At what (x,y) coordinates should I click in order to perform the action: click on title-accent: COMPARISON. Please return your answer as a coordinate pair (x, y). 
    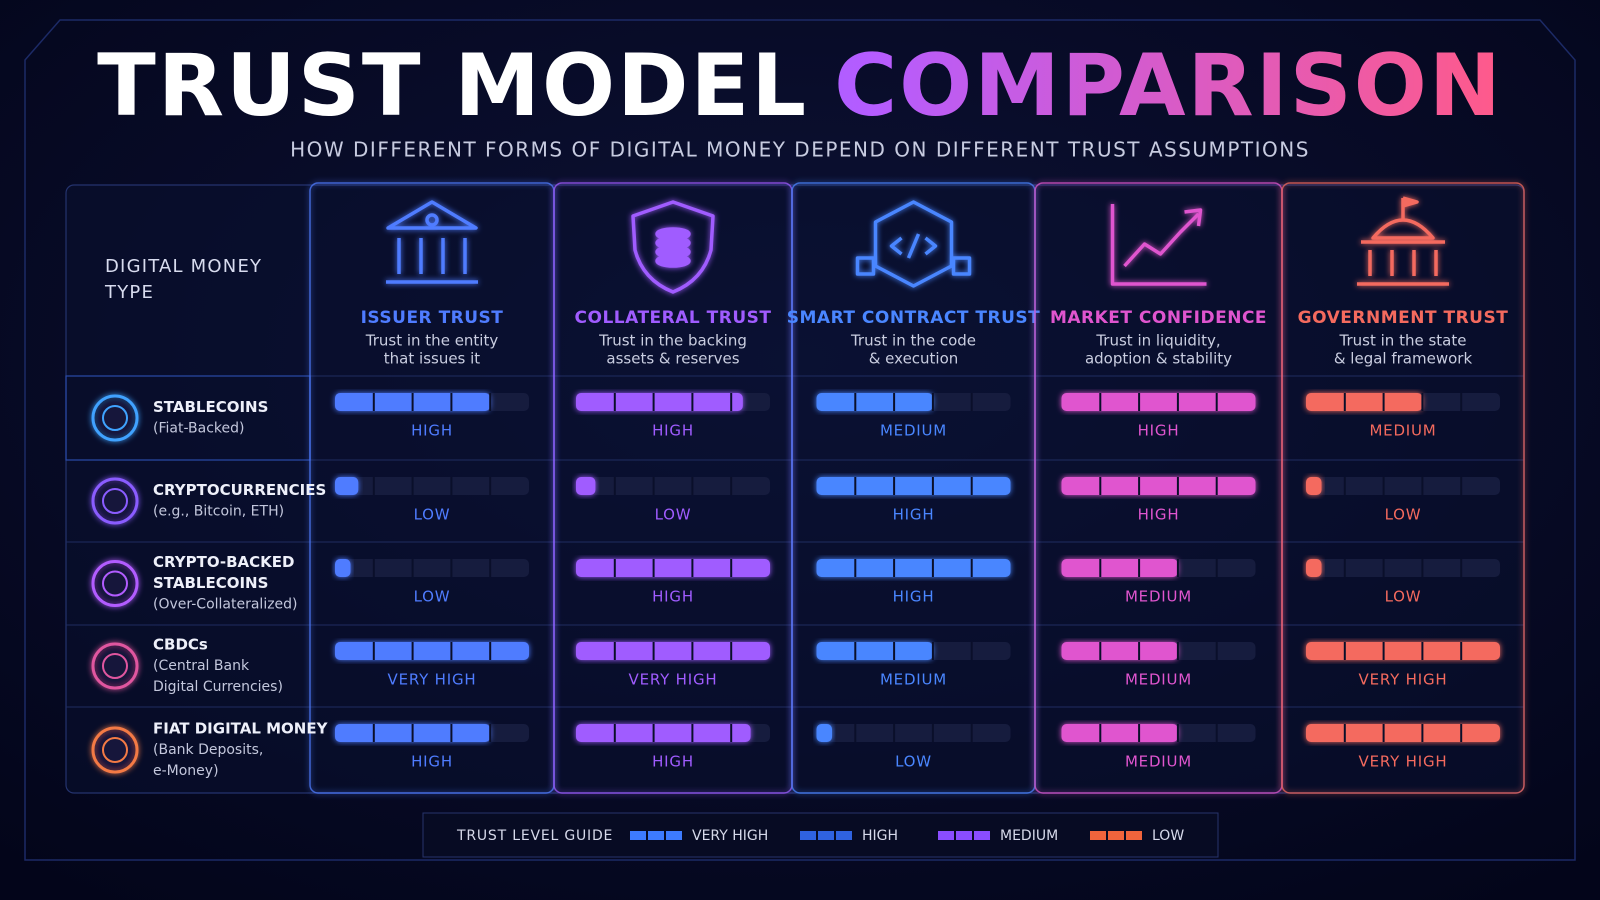
    Looking at the image, I should click on (1168, 86).